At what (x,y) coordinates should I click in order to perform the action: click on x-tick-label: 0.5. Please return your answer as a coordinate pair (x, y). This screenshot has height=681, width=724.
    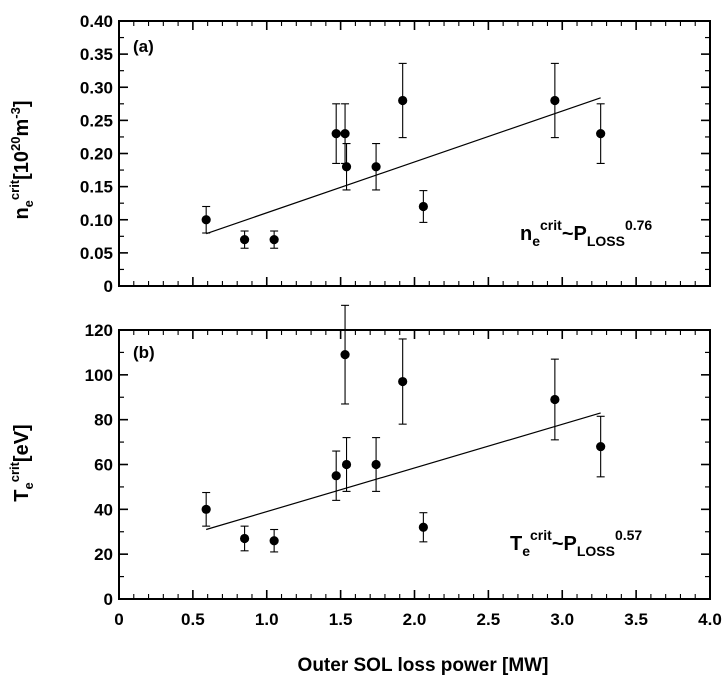
    Looking at the image, I should click on (193, 619).